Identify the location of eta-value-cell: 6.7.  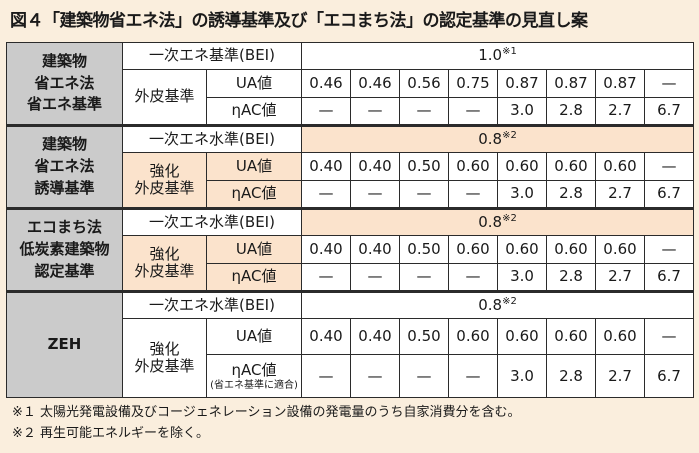
(669, 278).